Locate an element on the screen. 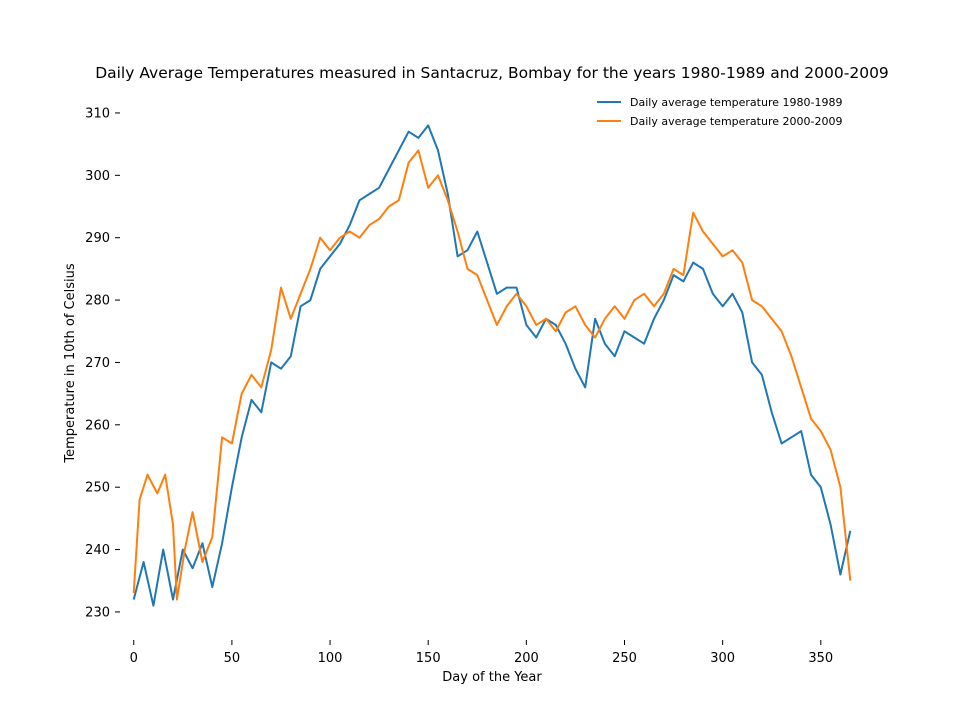 The image size is (960, 719). x-axis-label: Day of the Year is located at coordinates (492, 677).